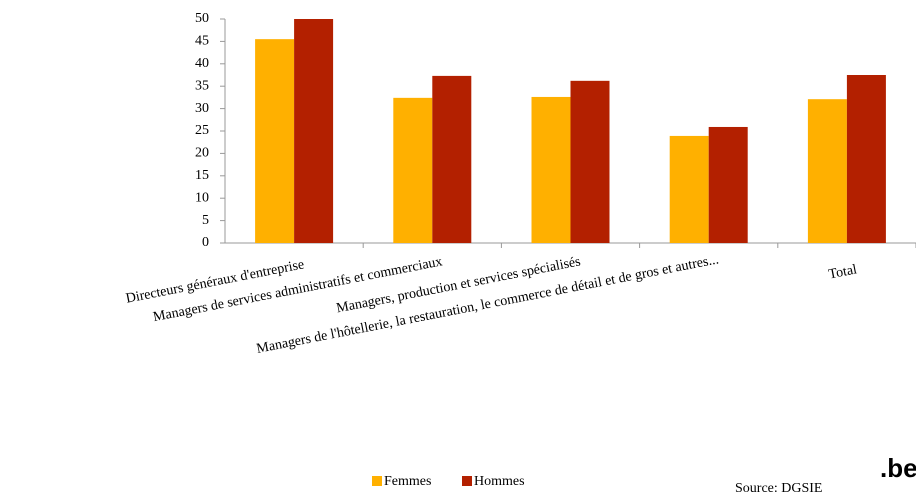 The image size is (916, 493). Describe the element at coordinates (205, 220) in the screenshot. I see `y-tick-label: 5` at that location.